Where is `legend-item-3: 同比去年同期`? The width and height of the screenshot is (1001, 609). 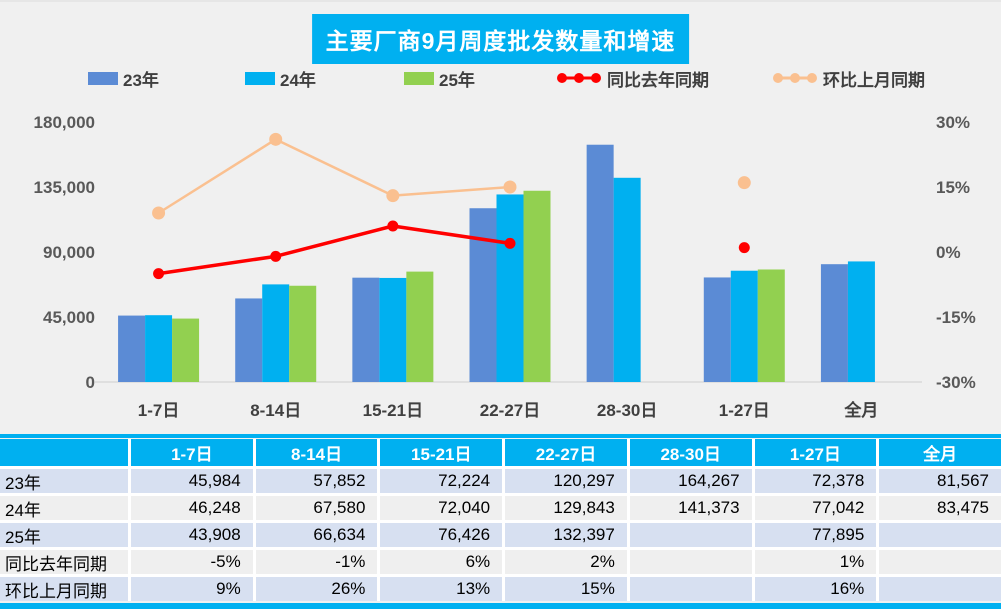 legend-item-3: 同比去年同期 is located at coordinates (632, 78).